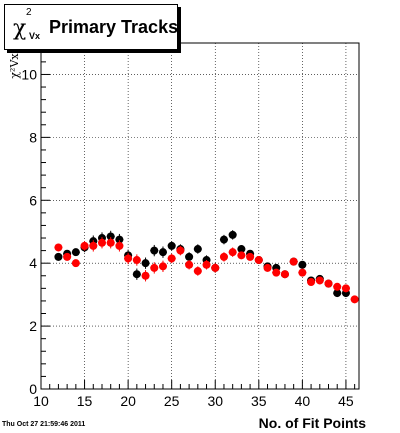  What do you see at coordinates (33, 263) in the screenshot?
I see `y-tick-label: 4` at bounding box center [33, 263].